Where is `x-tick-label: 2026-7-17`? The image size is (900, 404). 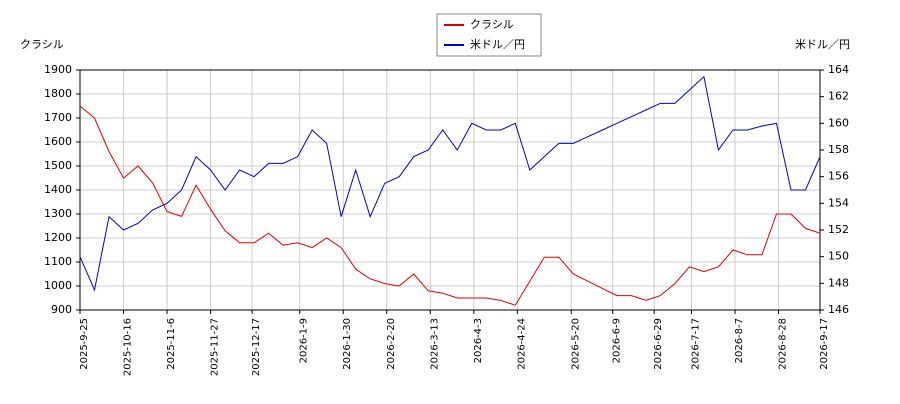 x-tick-label: 2026-7-17 is located at coordinates (695, 344).